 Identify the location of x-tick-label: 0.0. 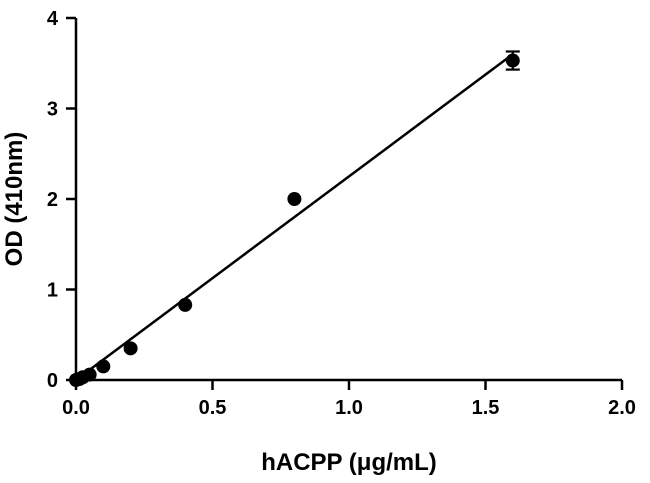
(76, 408).